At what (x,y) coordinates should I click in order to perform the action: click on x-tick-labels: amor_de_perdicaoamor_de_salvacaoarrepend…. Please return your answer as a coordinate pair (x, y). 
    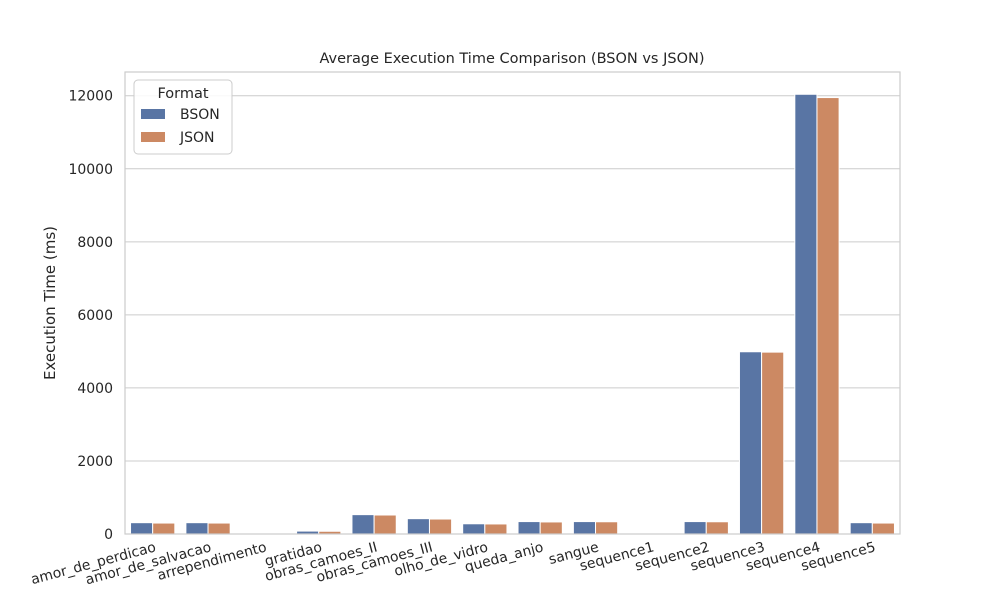
    Looking at the image, I should click on (453, 563).